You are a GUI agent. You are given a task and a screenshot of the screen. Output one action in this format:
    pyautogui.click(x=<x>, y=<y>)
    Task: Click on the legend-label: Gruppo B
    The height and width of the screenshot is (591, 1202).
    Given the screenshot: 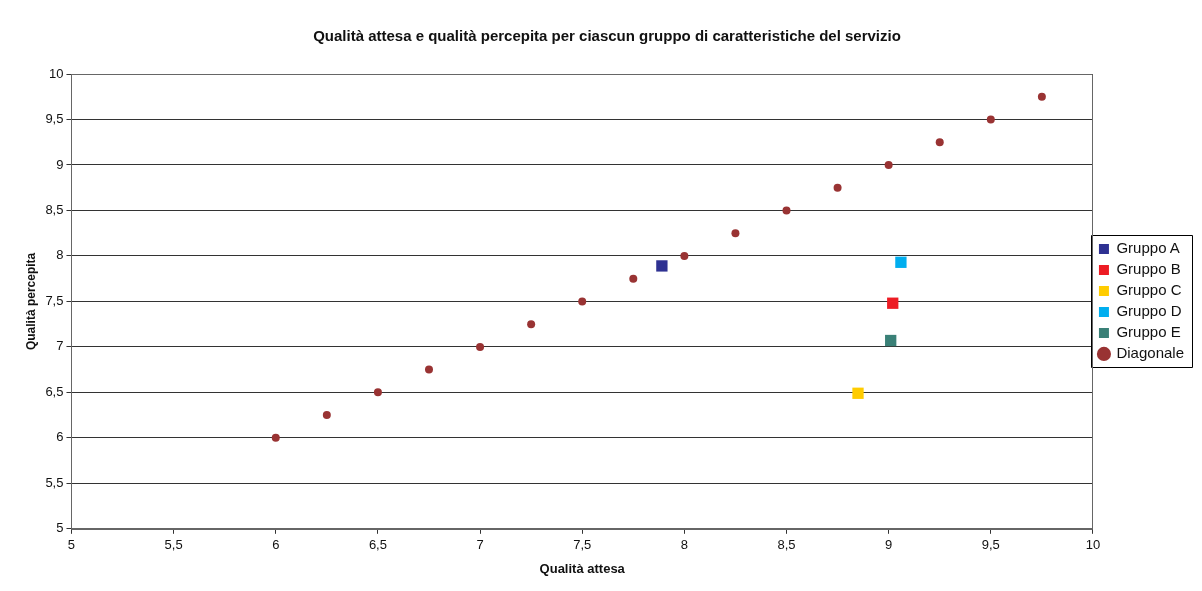 What is the action you would take?
    pyautogui.click(x=1148, y=269)
    